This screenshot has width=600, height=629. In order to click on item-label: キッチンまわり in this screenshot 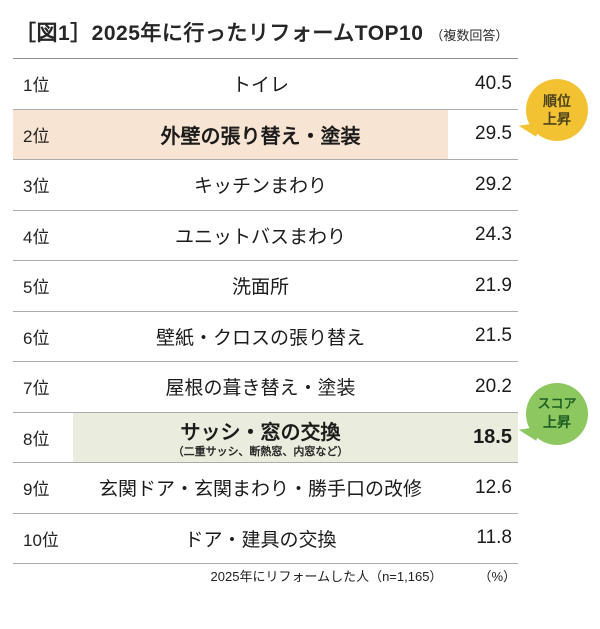, I will do `click(260, 187)`.